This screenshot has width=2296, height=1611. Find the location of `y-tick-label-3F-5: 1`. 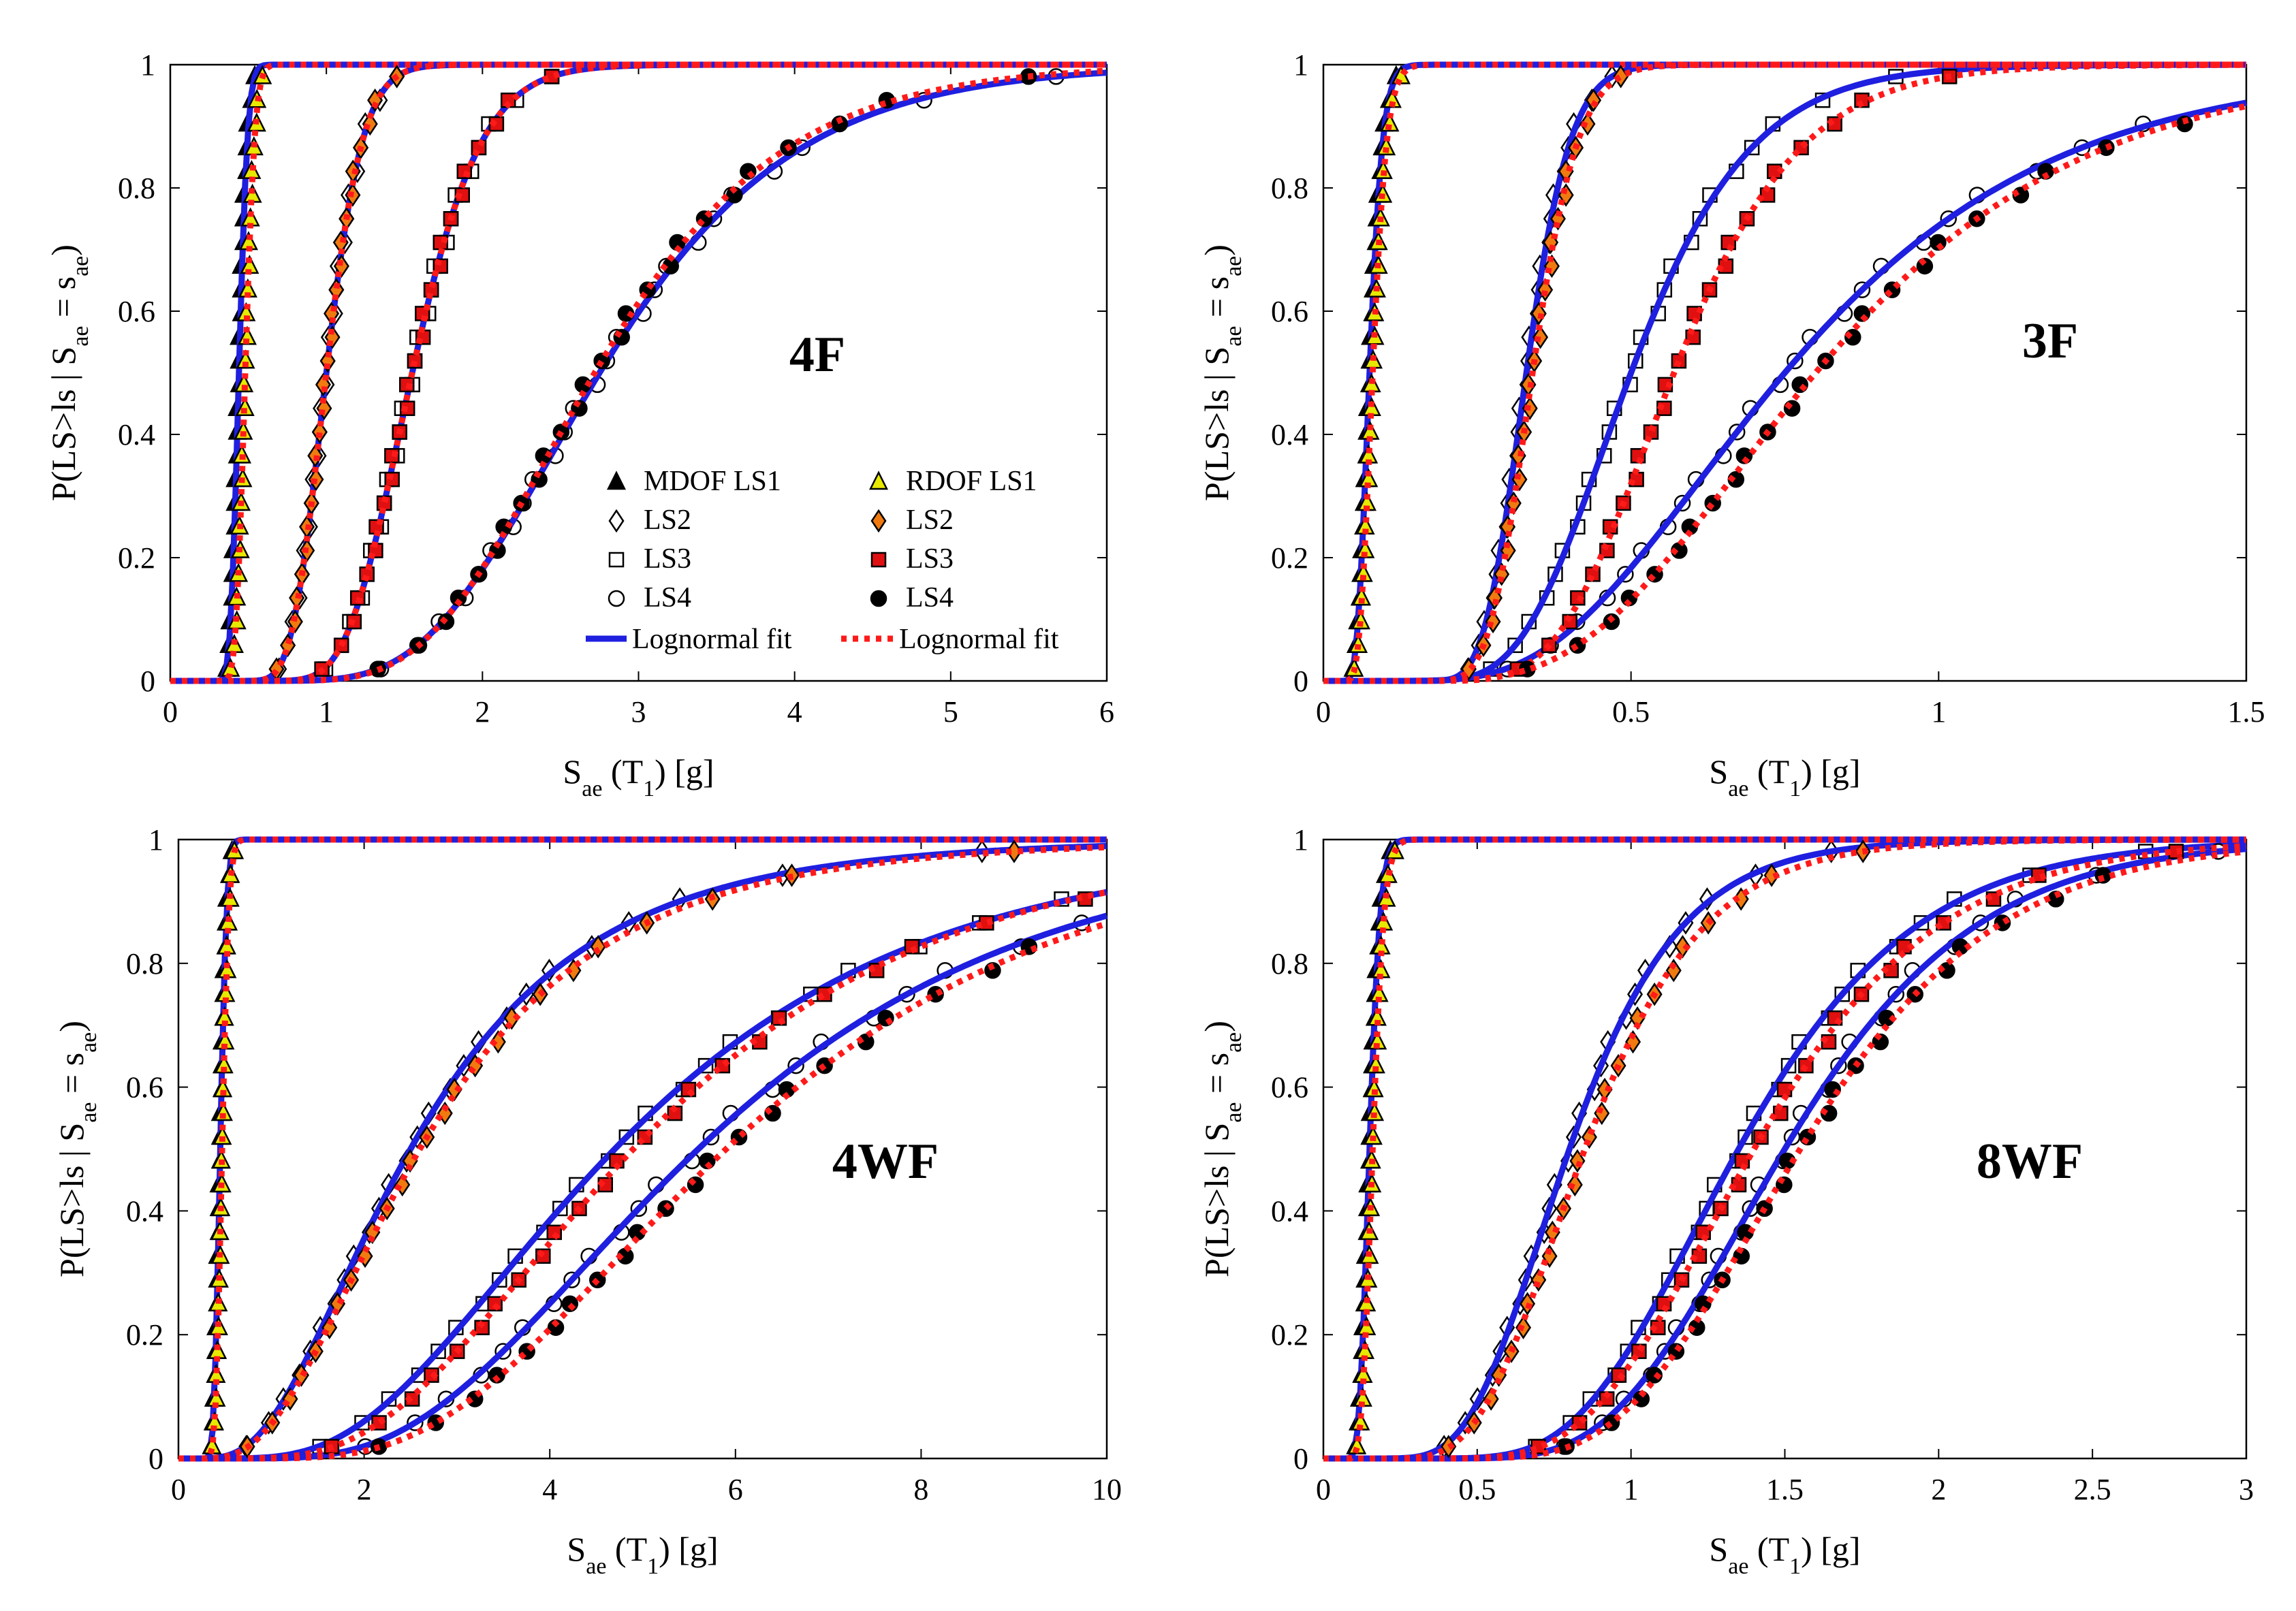

y-tick-label-3F-5: 1 is located at coordinates (1301, 65).